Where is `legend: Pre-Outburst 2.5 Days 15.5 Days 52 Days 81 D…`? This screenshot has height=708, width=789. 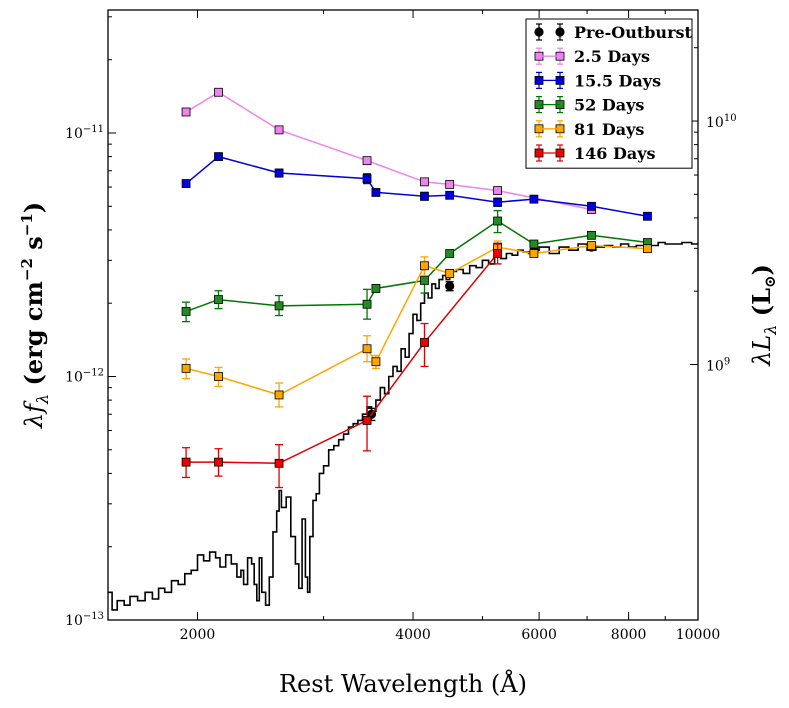
legend: Pre-Outburst 2.5 Days 15.5 Days 52 Days 81 D… is located at coordinates (609, 93).